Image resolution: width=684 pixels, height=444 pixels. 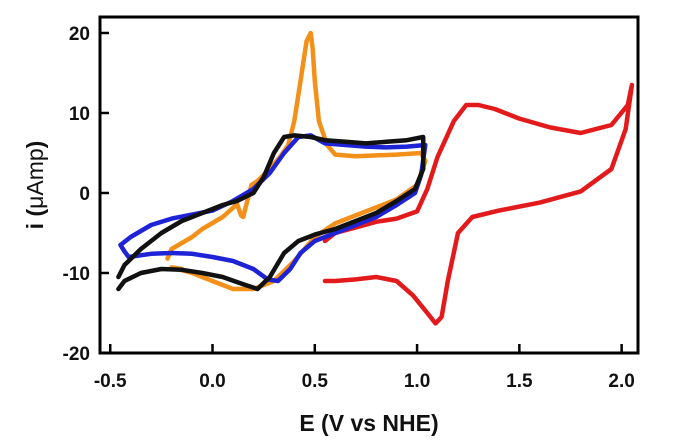 I want to click on y-axis-title-unit: μAmp, so click(x=35, y=178).